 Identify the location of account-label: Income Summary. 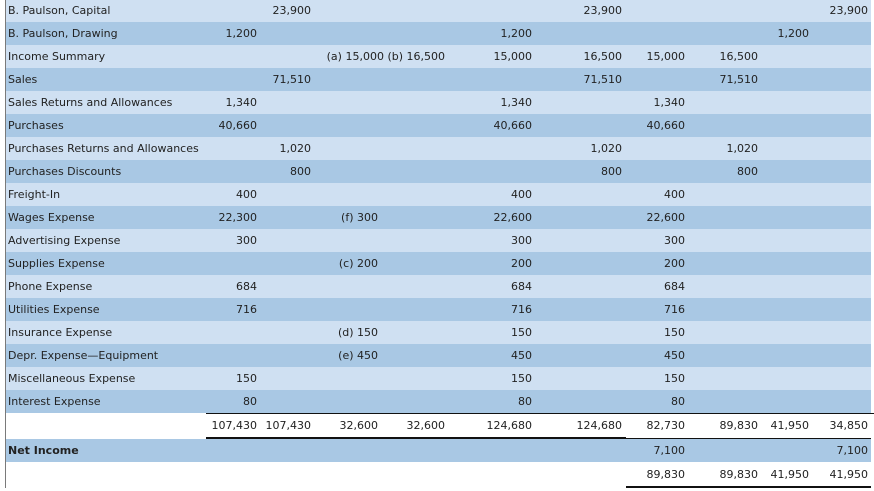
(57, 56).